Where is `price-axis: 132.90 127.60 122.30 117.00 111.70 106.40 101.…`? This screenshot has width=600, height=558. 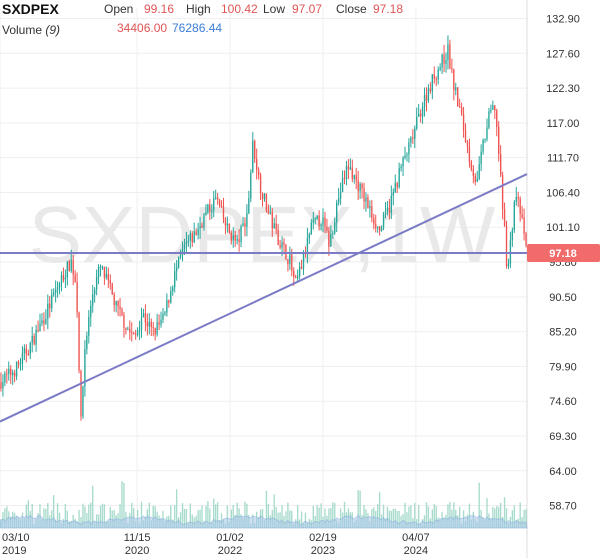 price-axis: 132.90 127.60 122.30 117.00 111.70 106.40 101.… is located at coordinates (563, 263).